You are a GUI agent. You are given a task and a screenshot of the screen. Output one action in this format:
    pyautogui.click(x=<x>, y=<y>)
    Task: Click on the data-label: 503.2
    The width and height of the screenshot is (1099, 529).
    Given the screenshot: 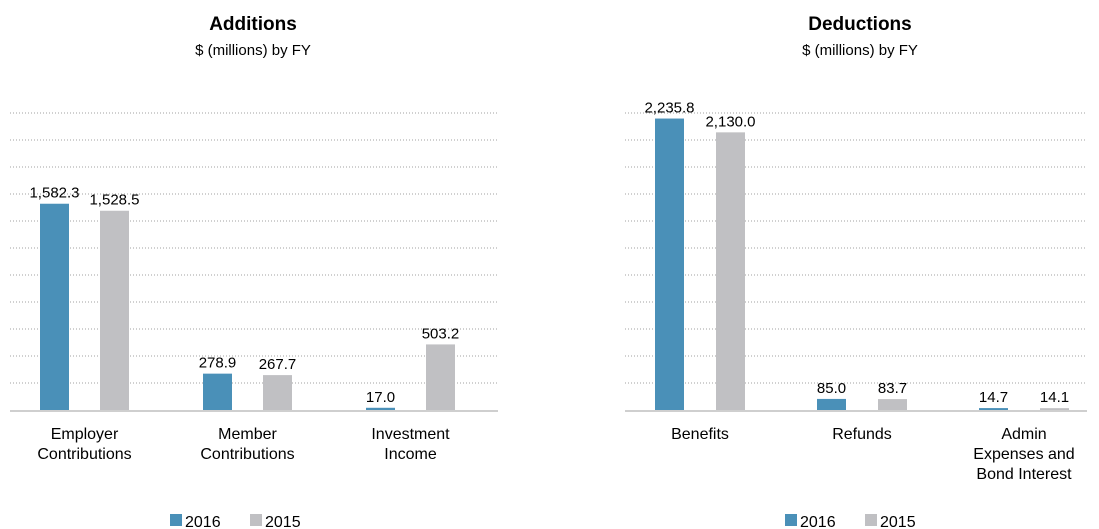 What is the action you would take?
    pyautogui.click(x=441, y=333)
    